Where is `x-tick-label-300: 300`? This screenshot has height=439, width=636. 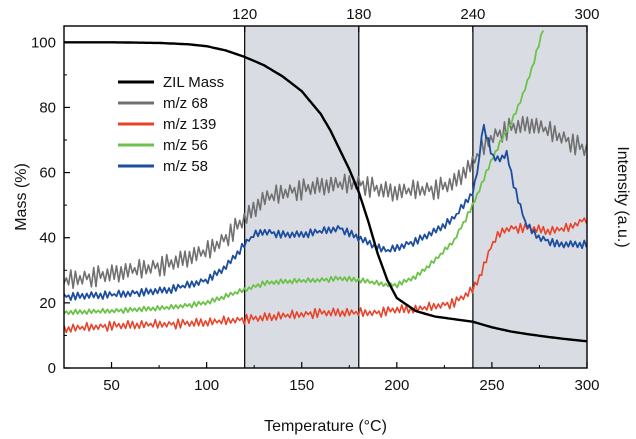
x-tick-label-300: 300 is located at coordinates (586, 385).